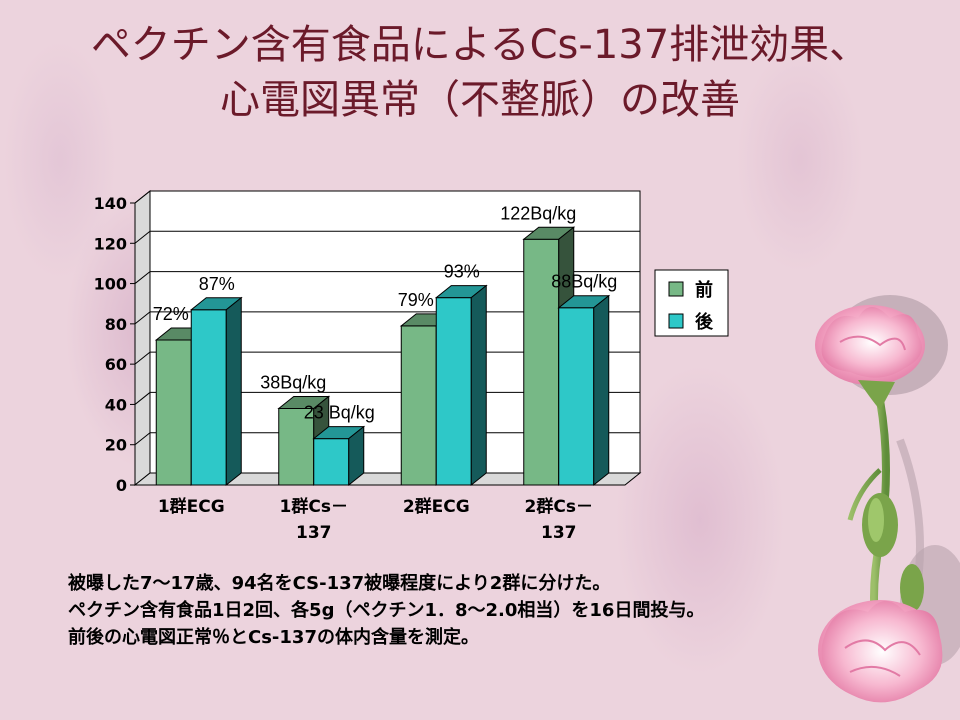 Image resolution: width=960 pixels, height=720 pixels. Describe the element at coordinates (116, 404) in the screenshot. I see `y-tick-label: 40` at that location.